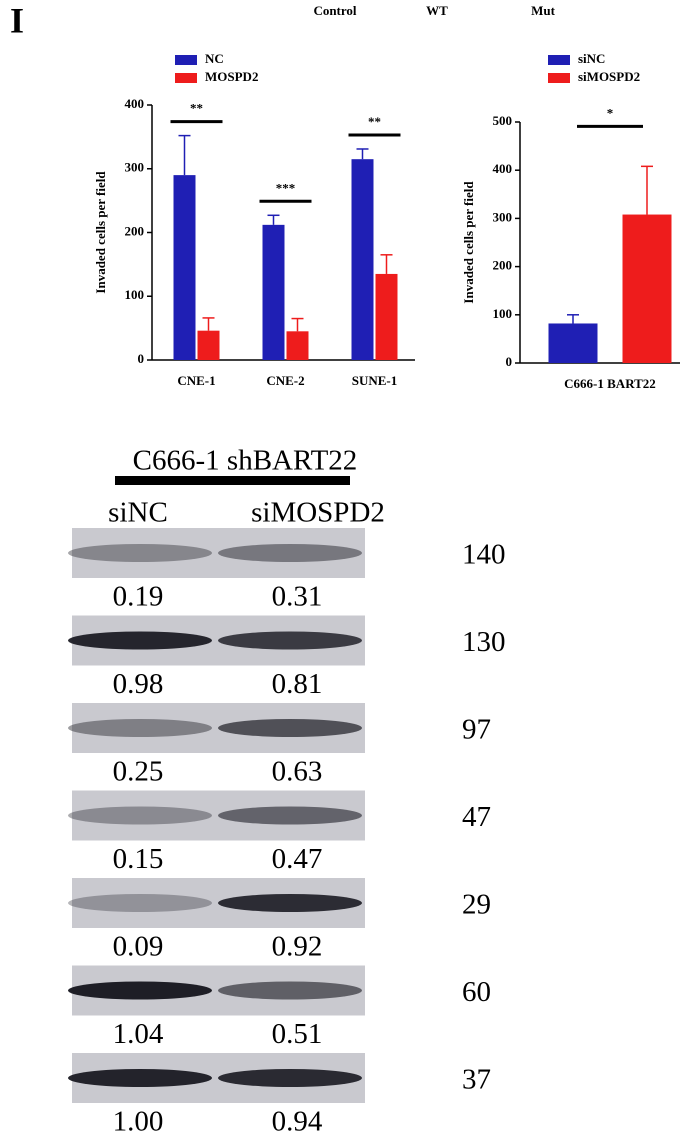 The height and width of the screenshot is (1139, 680). What do you see at coordinates (484, 642) in the screenshot?
I see `band-marker: 130` at bounding box center [484, 642].